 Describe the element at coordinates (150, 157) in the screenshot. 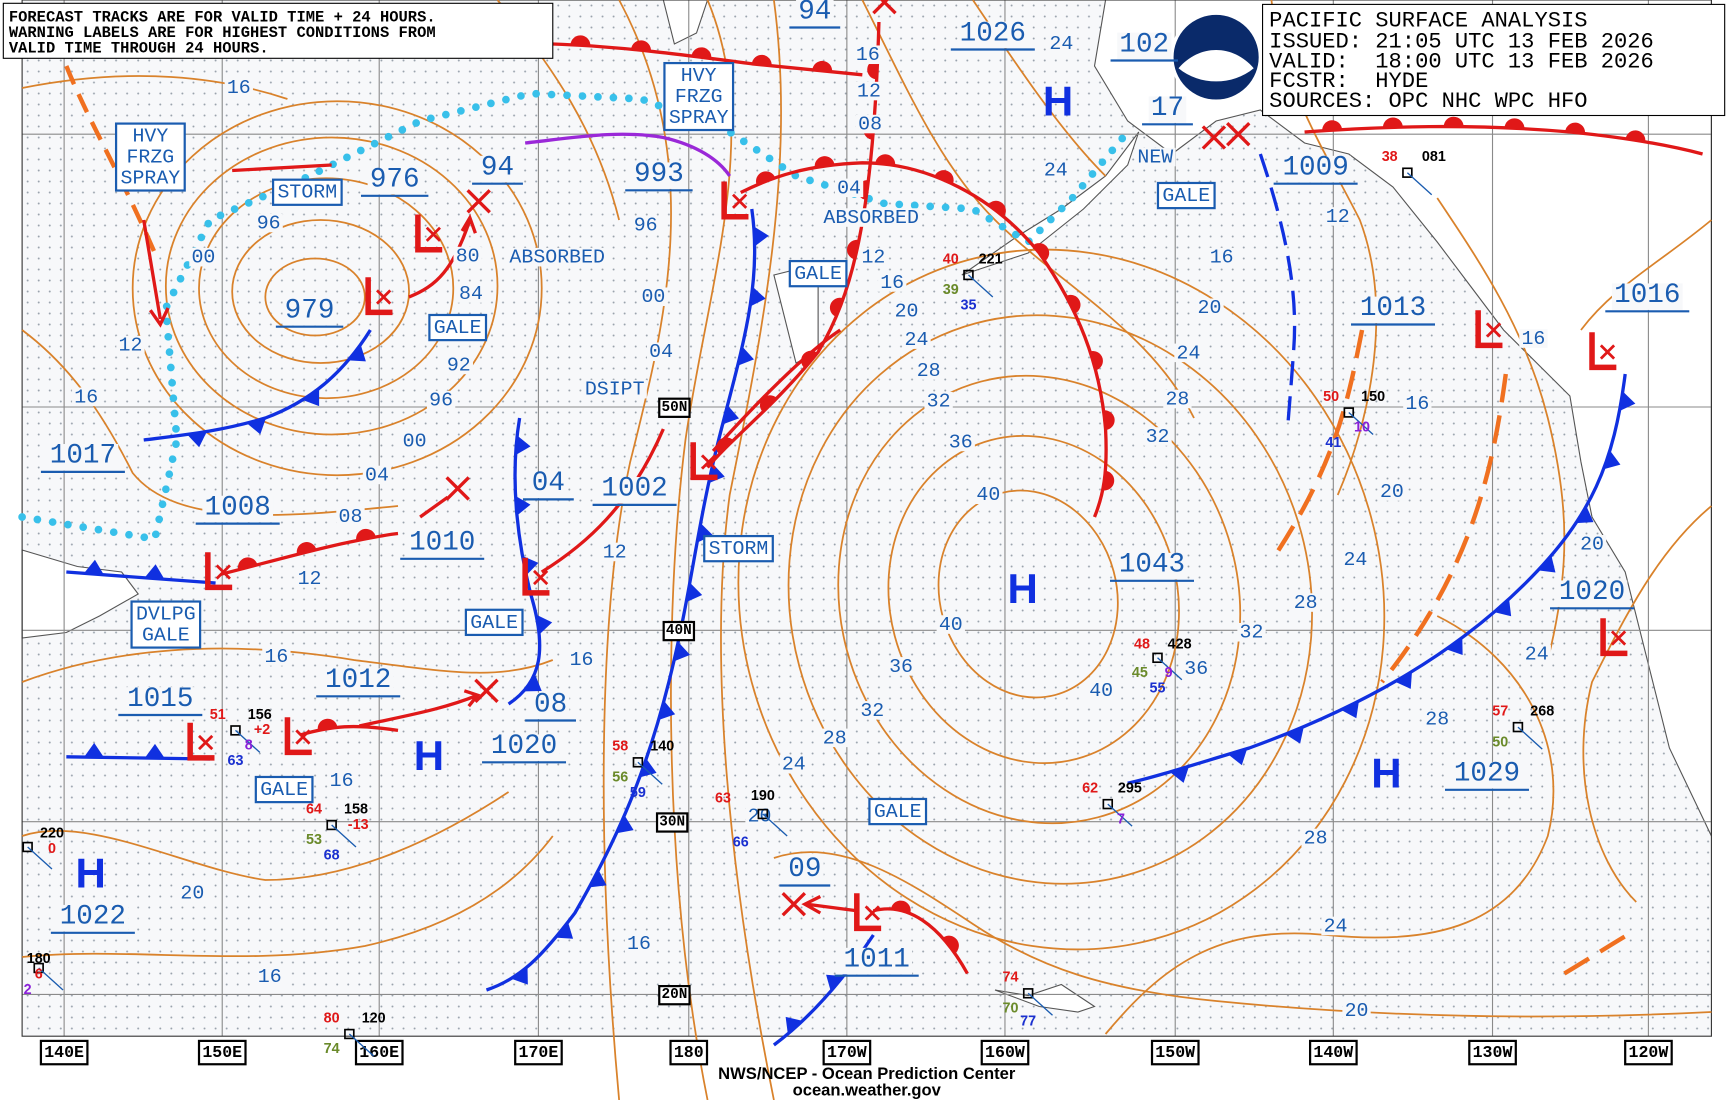

I see `warning-text: FRZG` at that location.